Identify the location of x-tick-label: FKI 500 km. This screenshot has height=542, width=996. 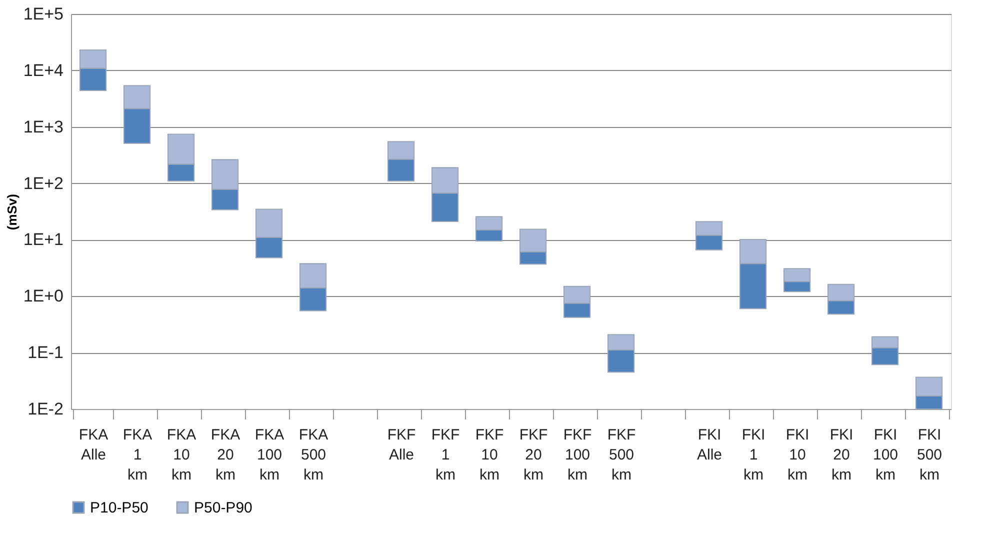
(929, 455).